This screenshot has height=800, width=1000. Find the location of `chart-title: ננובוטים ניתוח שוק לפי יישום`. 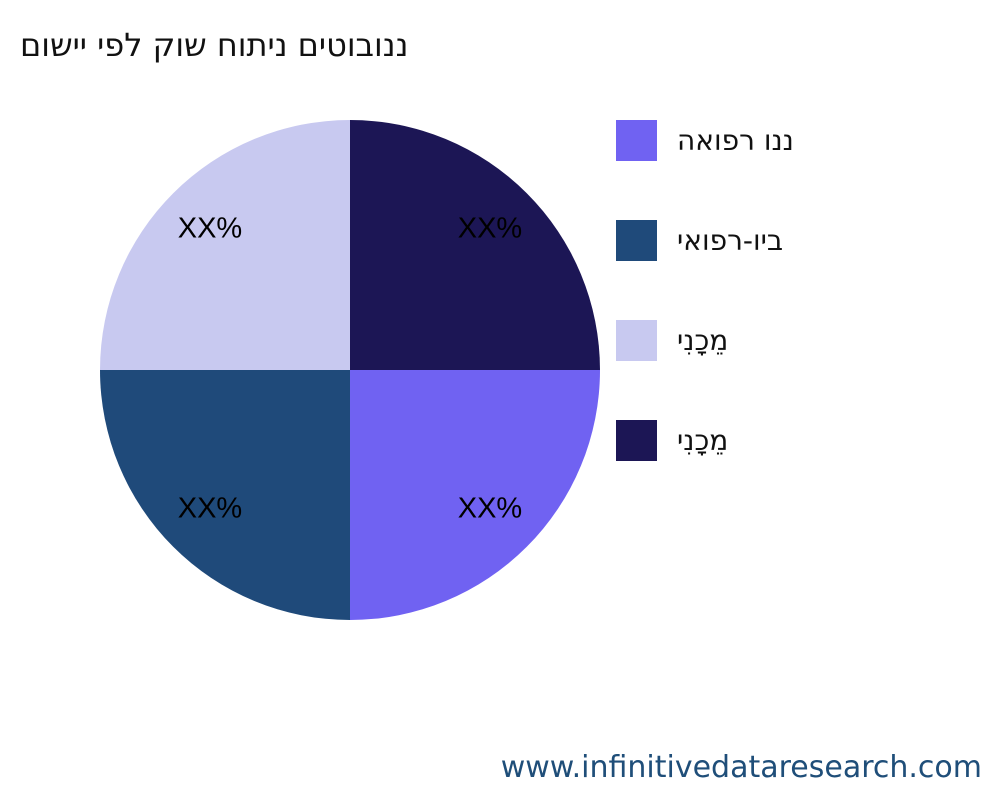

chart-title: ננובוטים ניתוח שוק לפי יישום is located at coordinates (214, 45).